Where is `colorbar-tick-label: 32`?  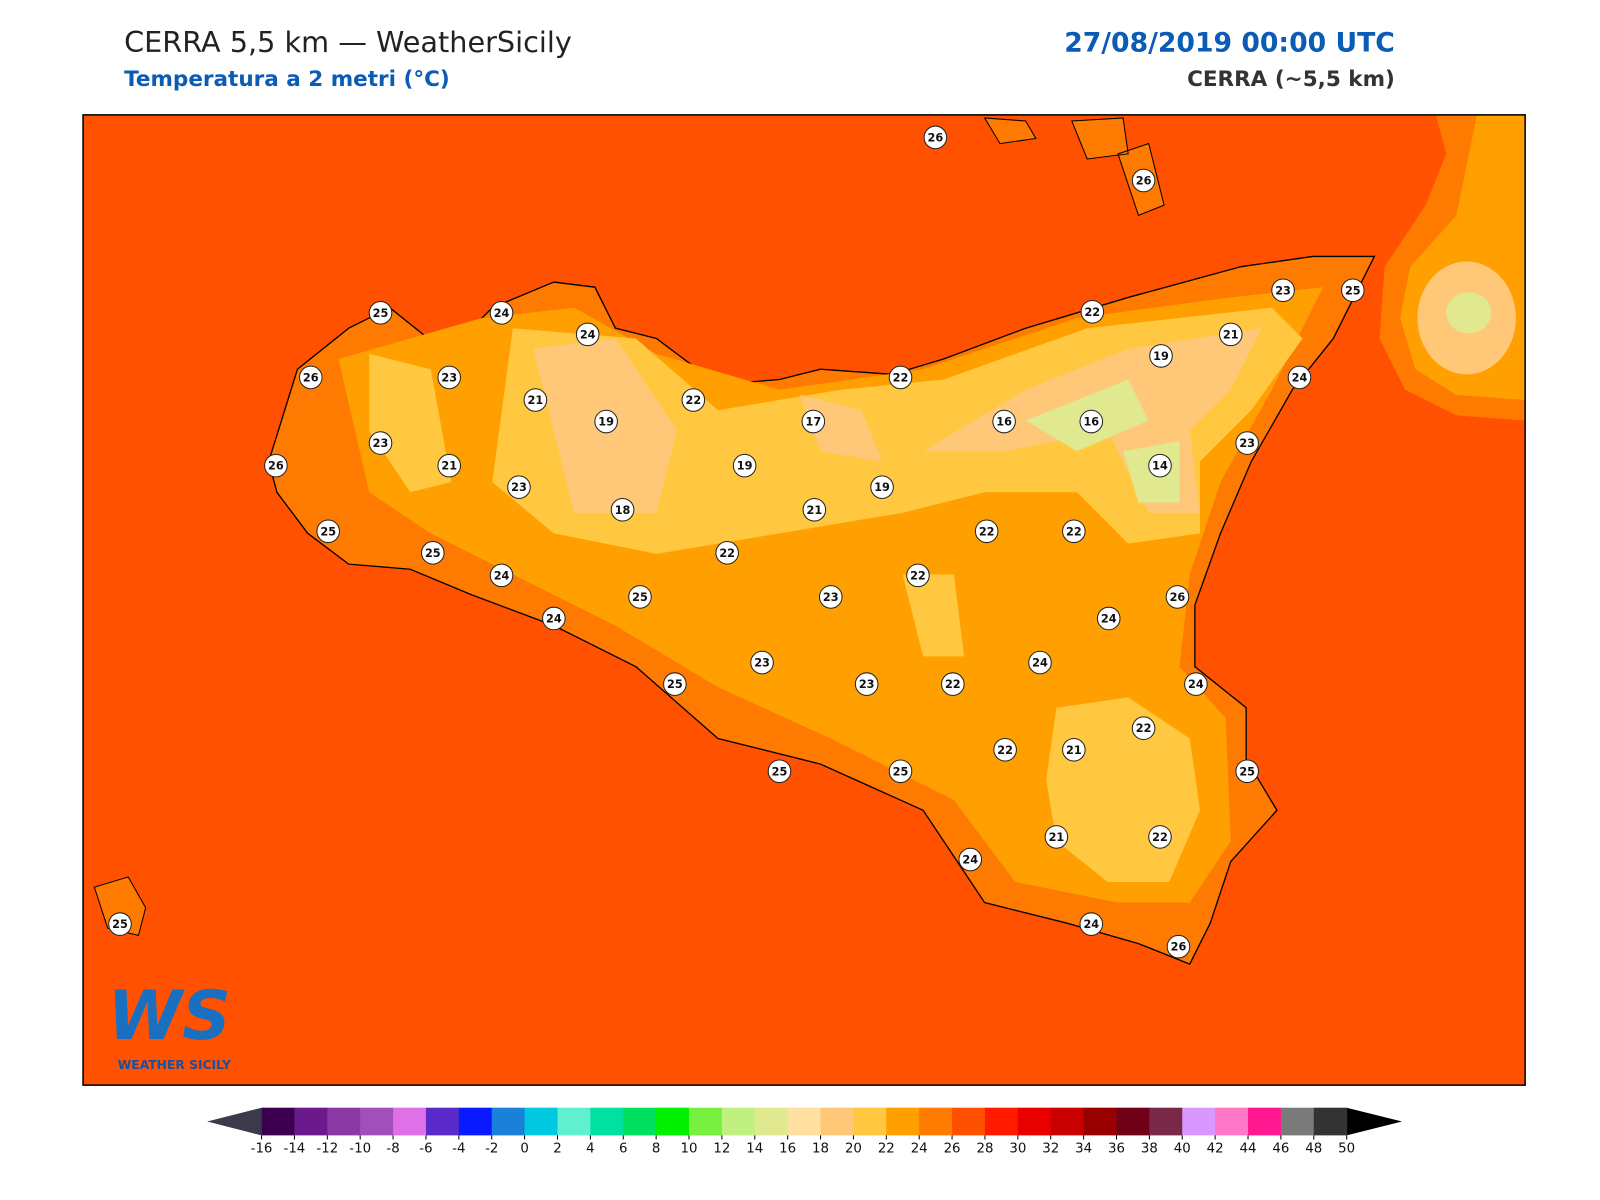 colorbar-tick-label: 32 is located at coordinates (1050, 1149).